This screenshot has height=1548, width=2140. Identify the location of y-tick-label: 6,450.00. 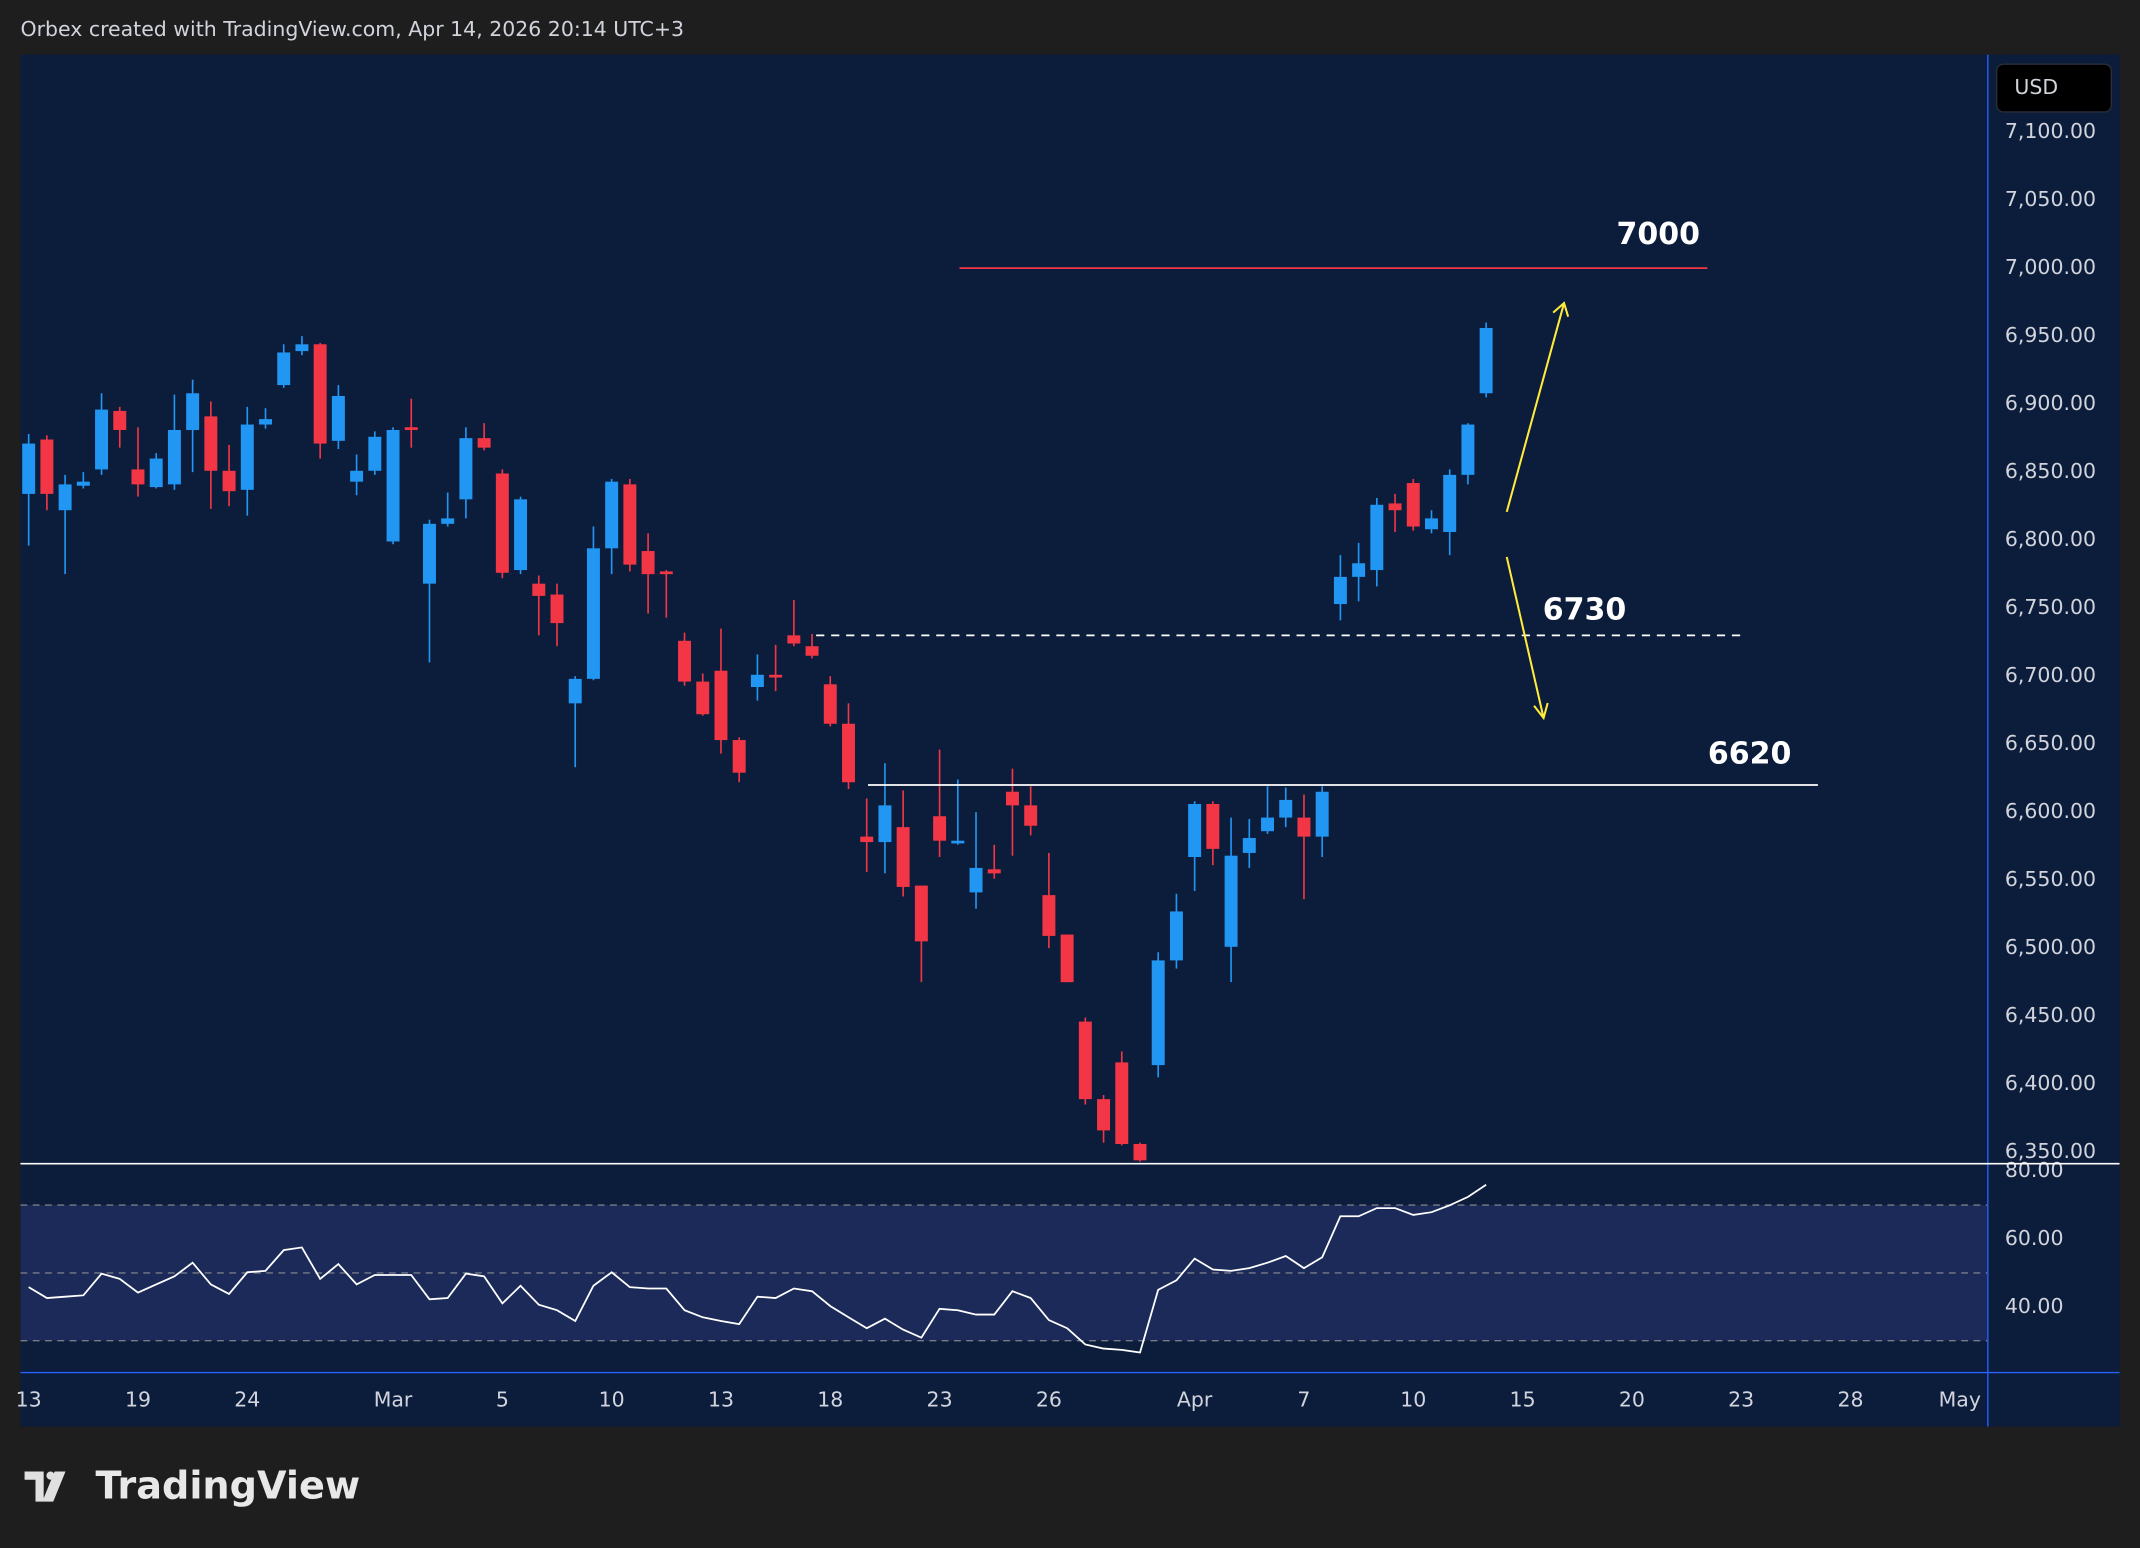
(2050, 1015).